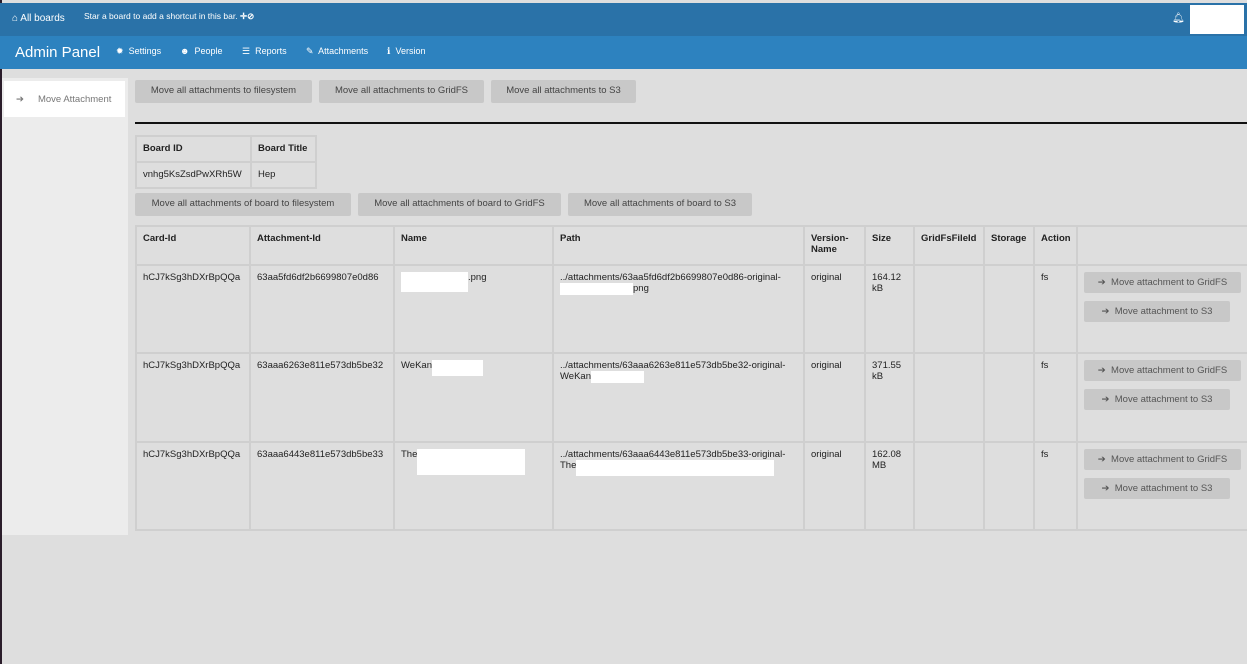 The image size is (1247, 664). I want to click on sidebar-item-move-attachment: ➔ Move Attachment, so click(64, 99).